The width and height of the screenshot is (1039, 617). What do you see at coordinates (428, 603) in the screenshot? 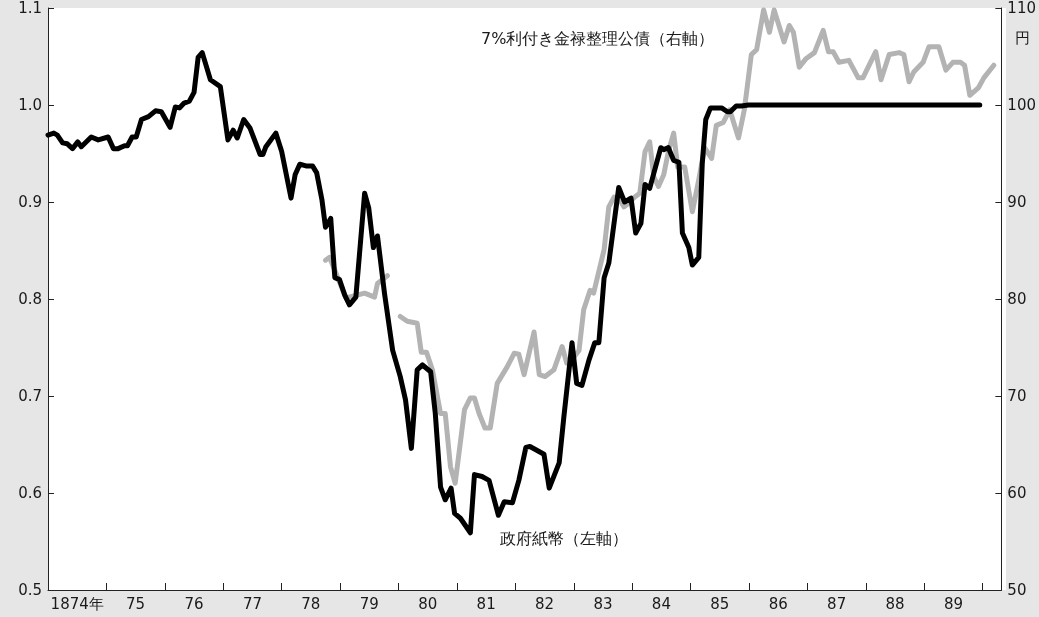
I see `x-tick-label: 80` at bounding box center [428, 603].